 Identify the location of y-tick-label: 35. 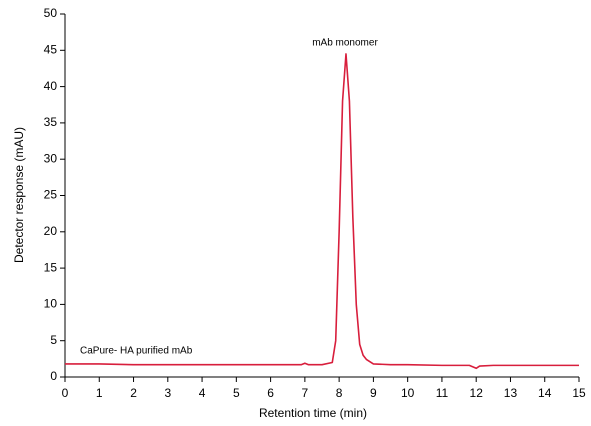
(51, 122).